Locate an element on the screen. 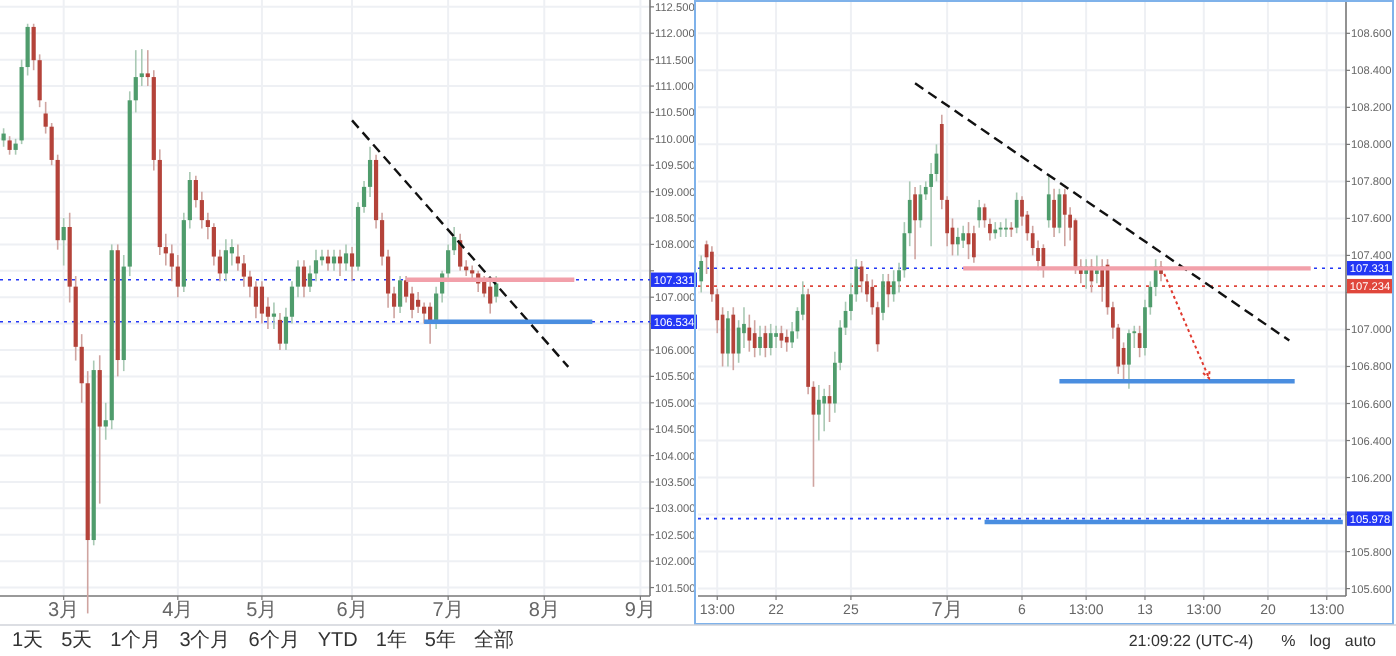 Image resolution: width=1396 pixels, height=656 pixels. text: 1年 is located at coordinates (391, 640).